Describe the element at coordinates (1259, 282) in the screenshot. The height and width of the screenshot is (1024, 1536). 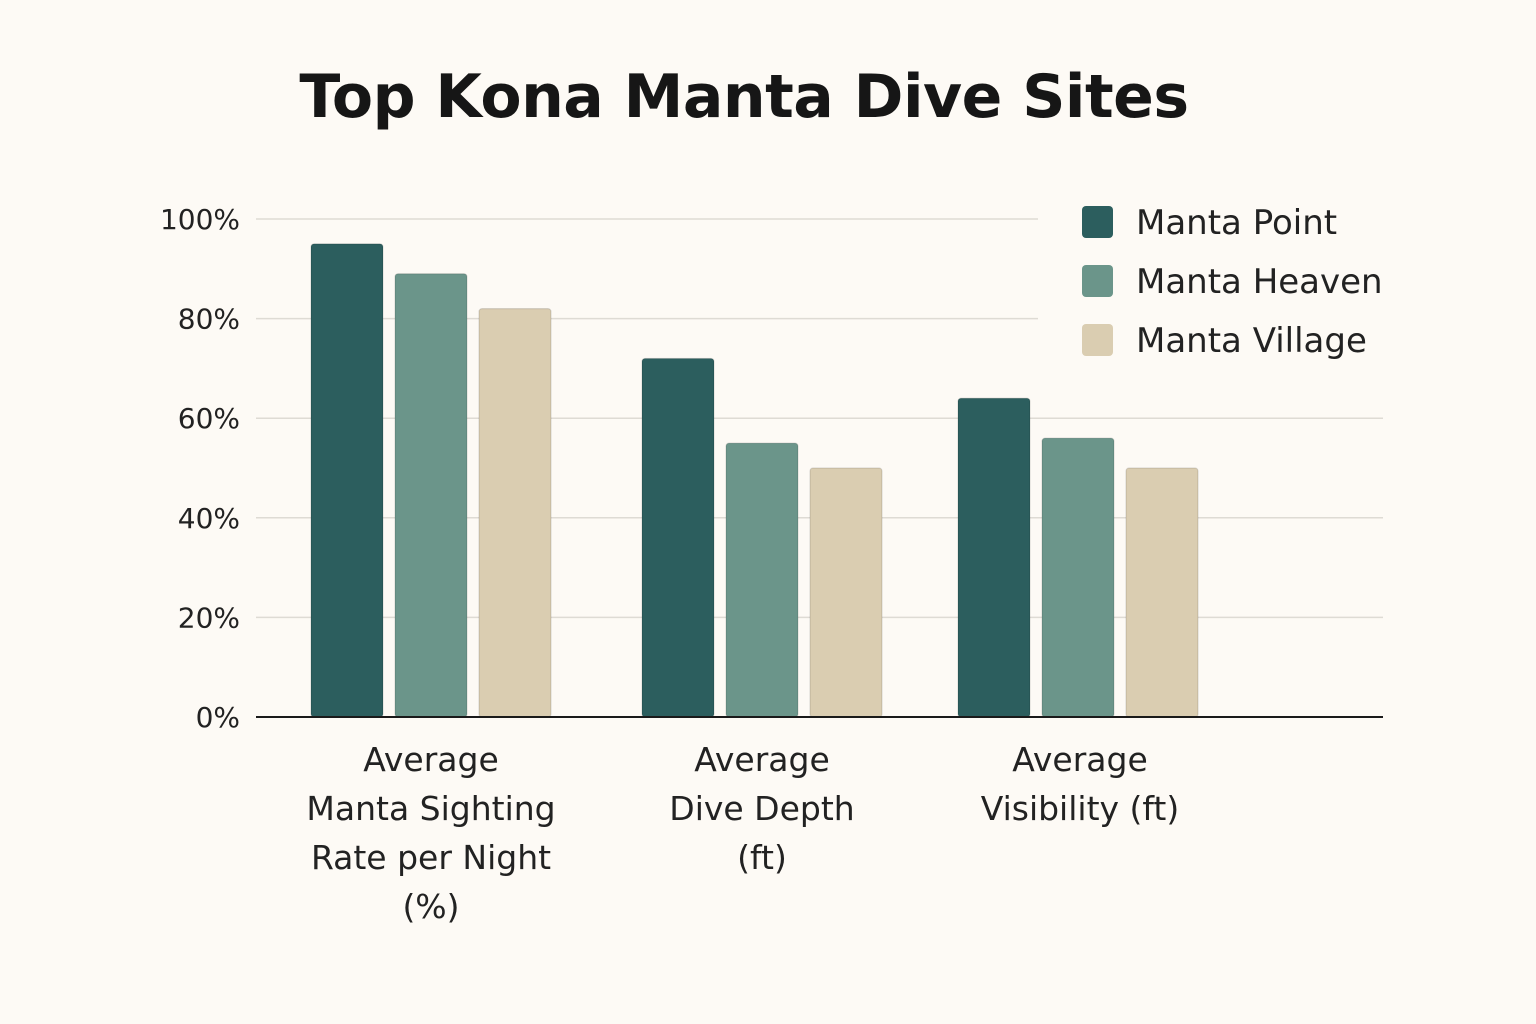
I see `legend-label: Manta Heaven` at that location.